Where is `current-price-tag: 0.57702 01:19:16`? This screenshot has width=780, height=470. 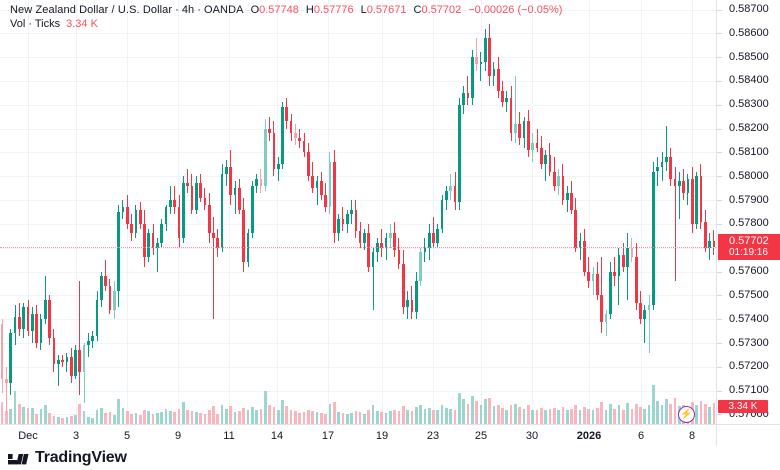
current-price-tag: 0.57702 01:19:16 is located at coordinates (749, 247).